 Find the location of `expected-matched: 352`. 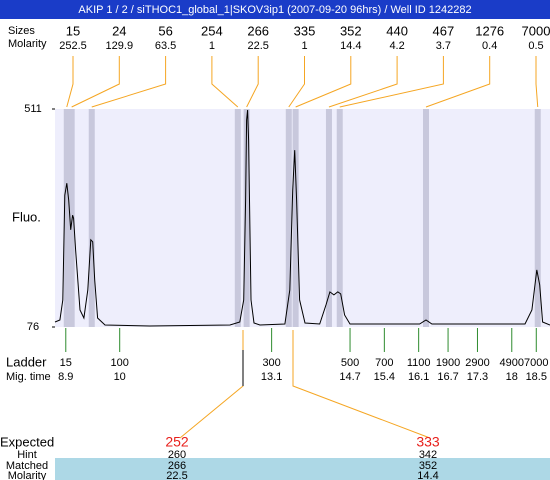

expected-matched: 352 is located at coordinates (428, 466).